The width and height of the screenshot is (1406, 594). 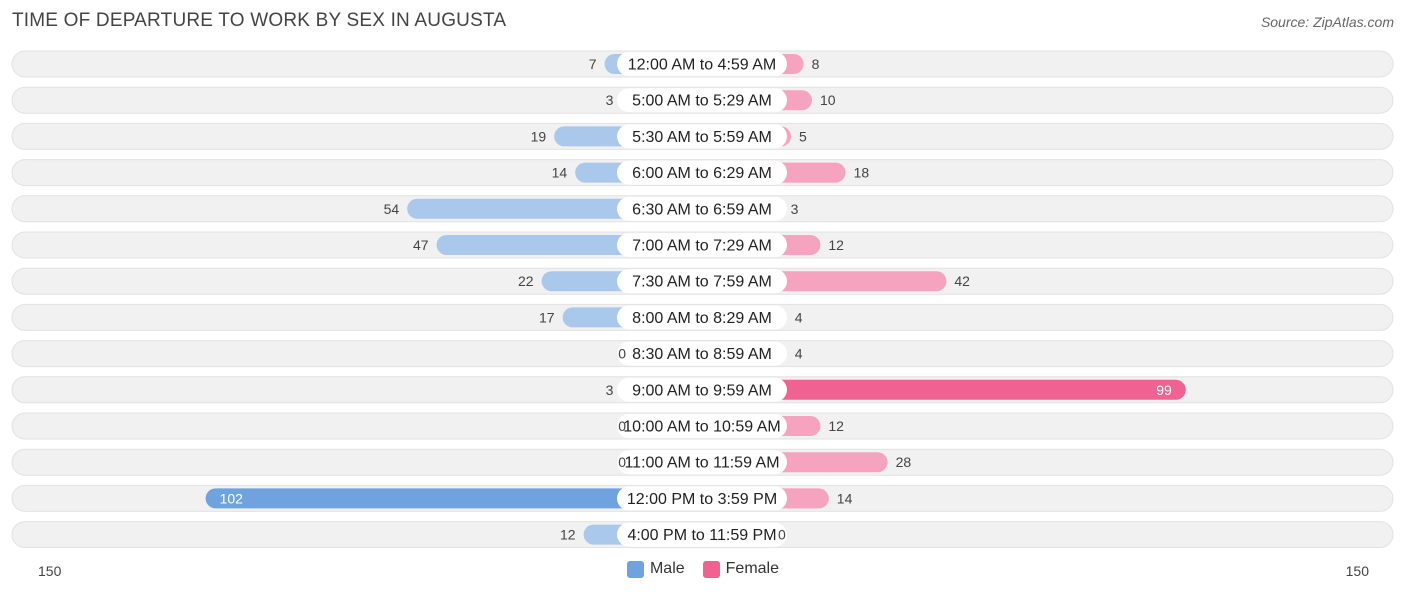 I want to click on category-label: 8:00 AM to 8:29 AM, so click(x=702, y=318).